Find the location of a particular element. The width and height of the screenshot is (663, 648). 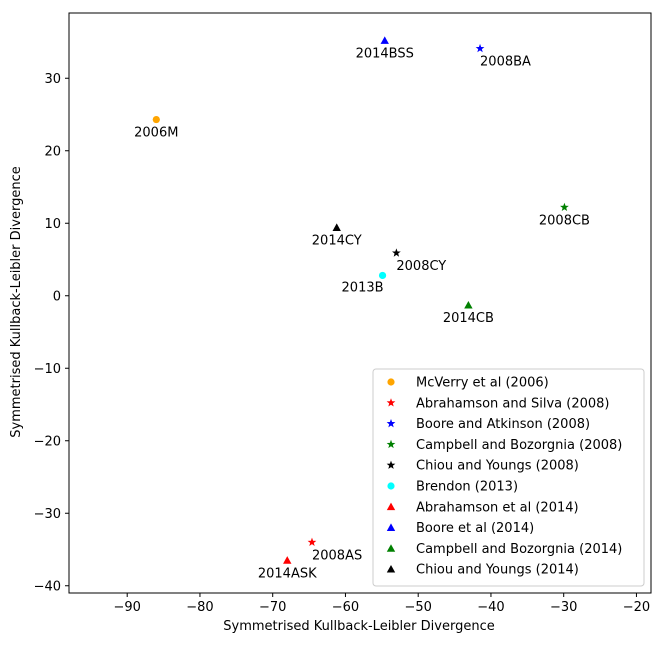

x-tick-label: −70 is located at coordinates (272, 607).